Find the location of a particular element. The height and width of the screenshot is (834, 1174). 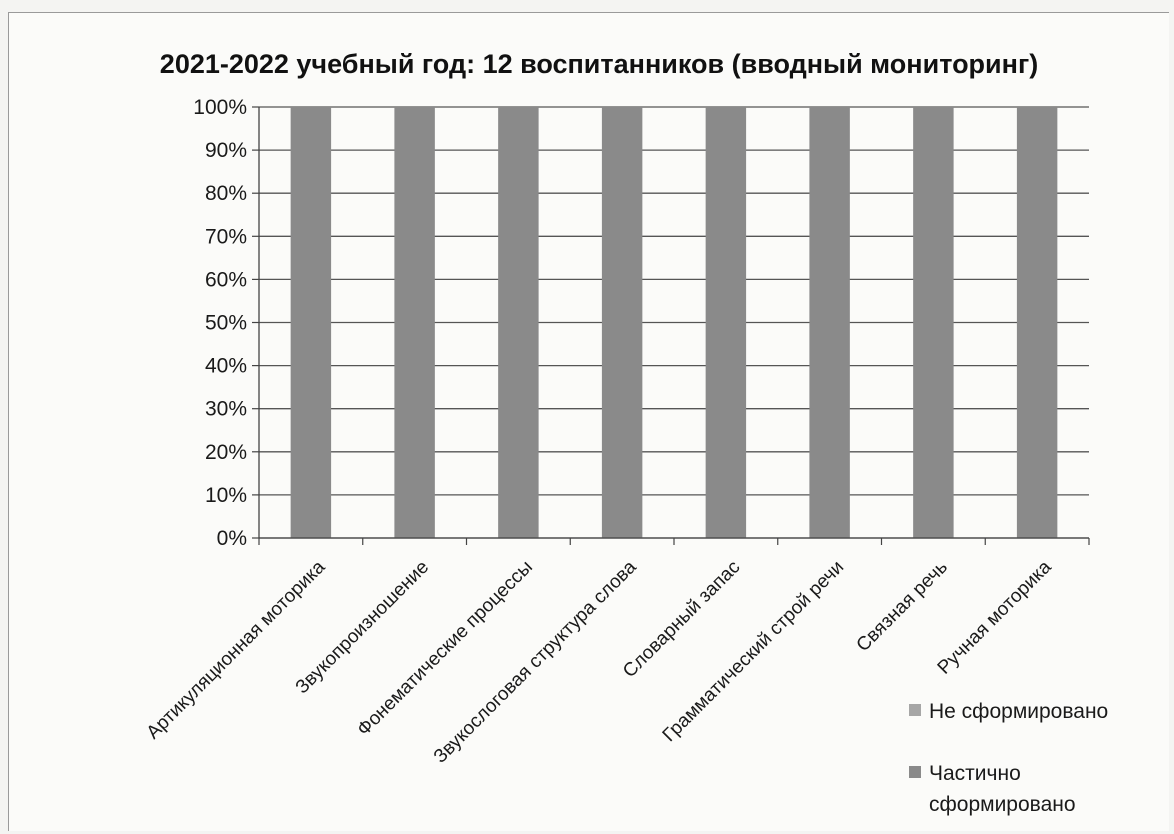

legend: Не сформировано Частично сформировано is located at coordinates (1008, 758).